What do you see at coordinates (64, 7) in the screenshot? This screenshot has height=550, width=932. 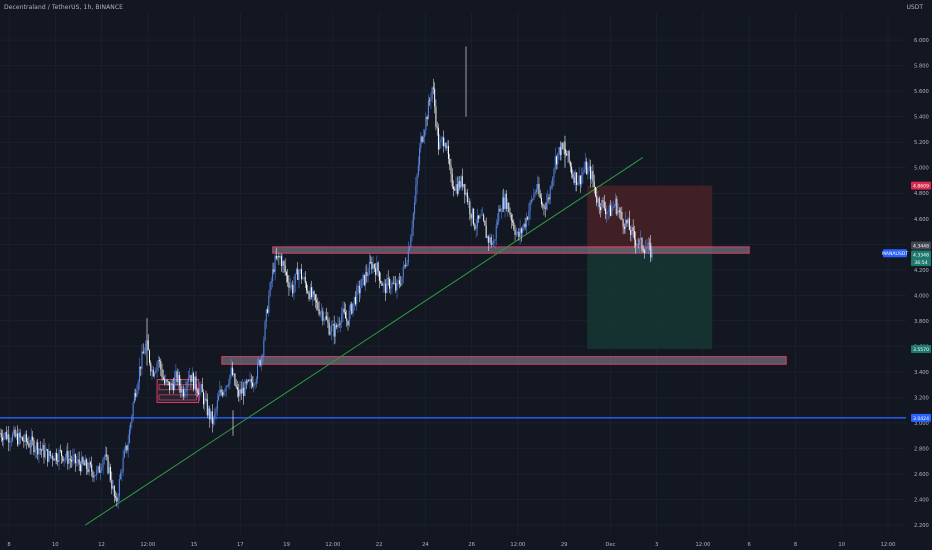 I see `chart-title: Decentraland / TetherUS, 1h, BINANCE` at bounding box center [64, 7].